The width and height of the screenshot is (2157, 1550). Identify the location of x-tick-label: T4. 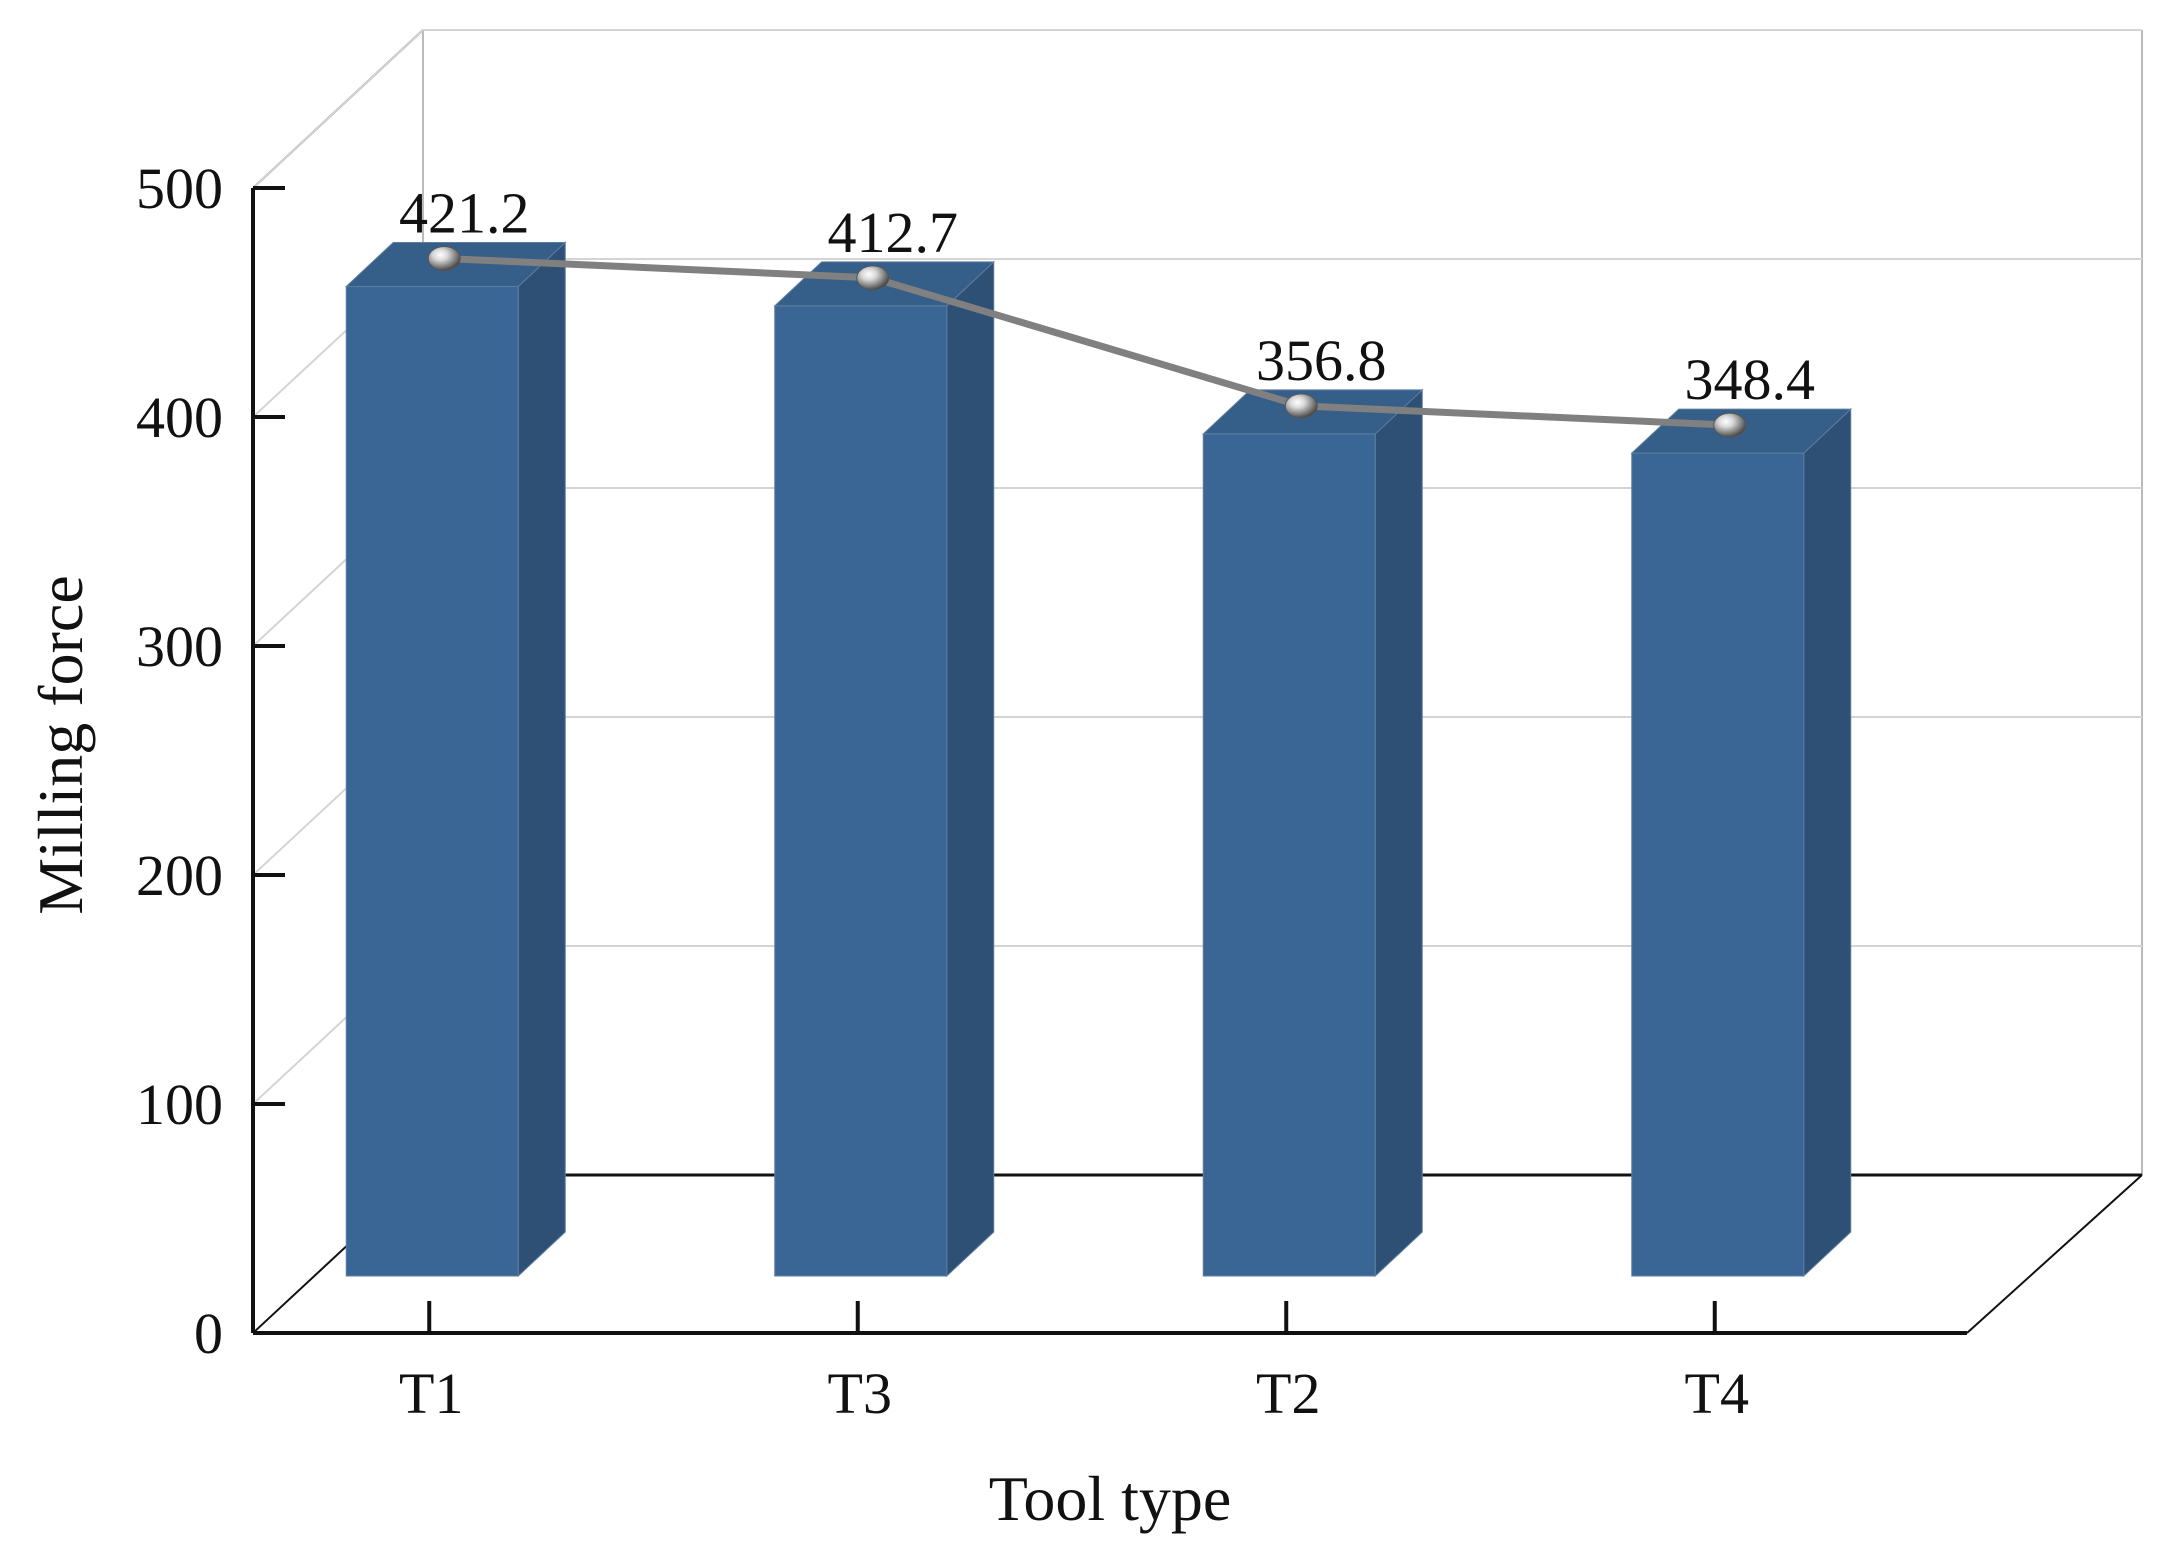
(1717, 1393).